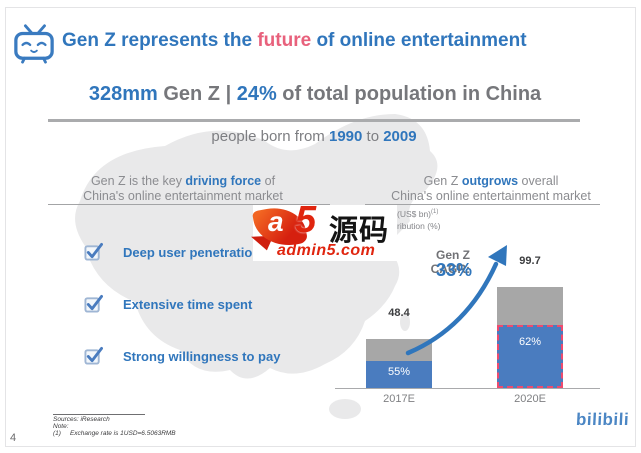 Image resolution: width=641 pixels, height=453 pixels. I want to click on right-heading-pre: Gen Z, so click(442, 181).